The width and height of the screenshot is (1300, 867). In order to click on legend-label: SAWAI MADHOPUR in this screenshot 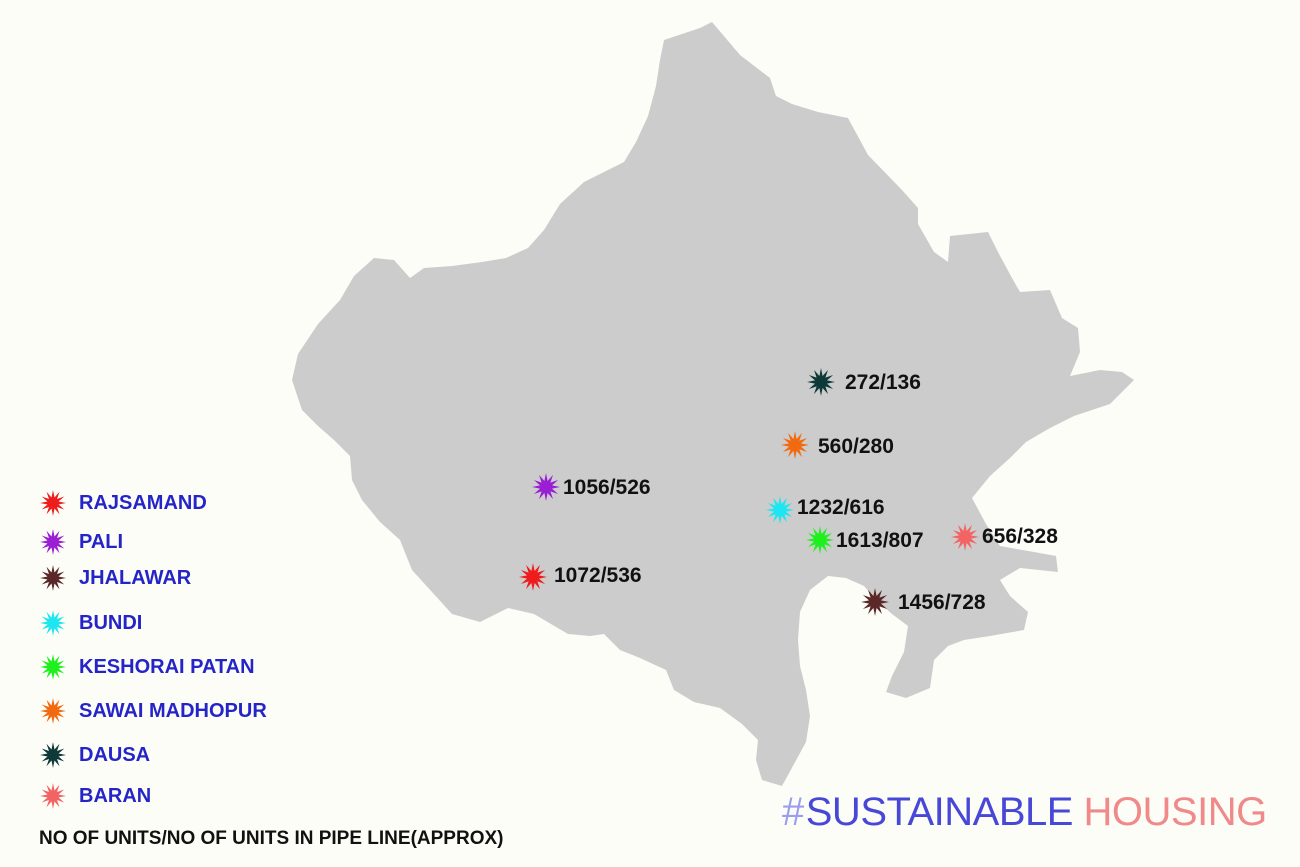, I will do `click(173, 710)`.